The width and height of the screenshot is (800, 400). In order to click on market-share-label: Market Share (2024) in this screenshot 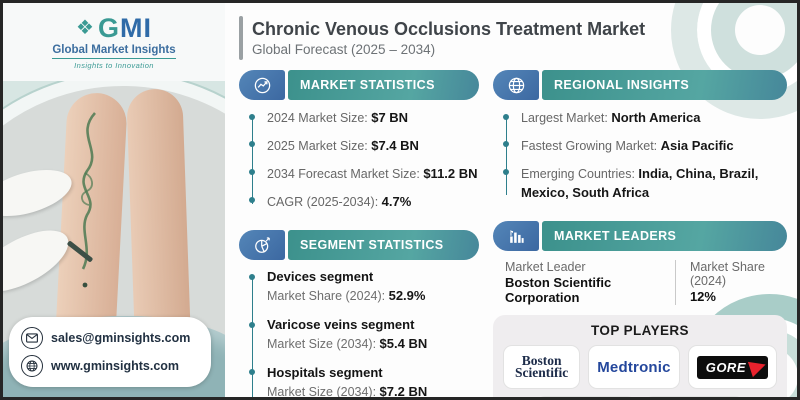, I will do `click(727, 274)`.